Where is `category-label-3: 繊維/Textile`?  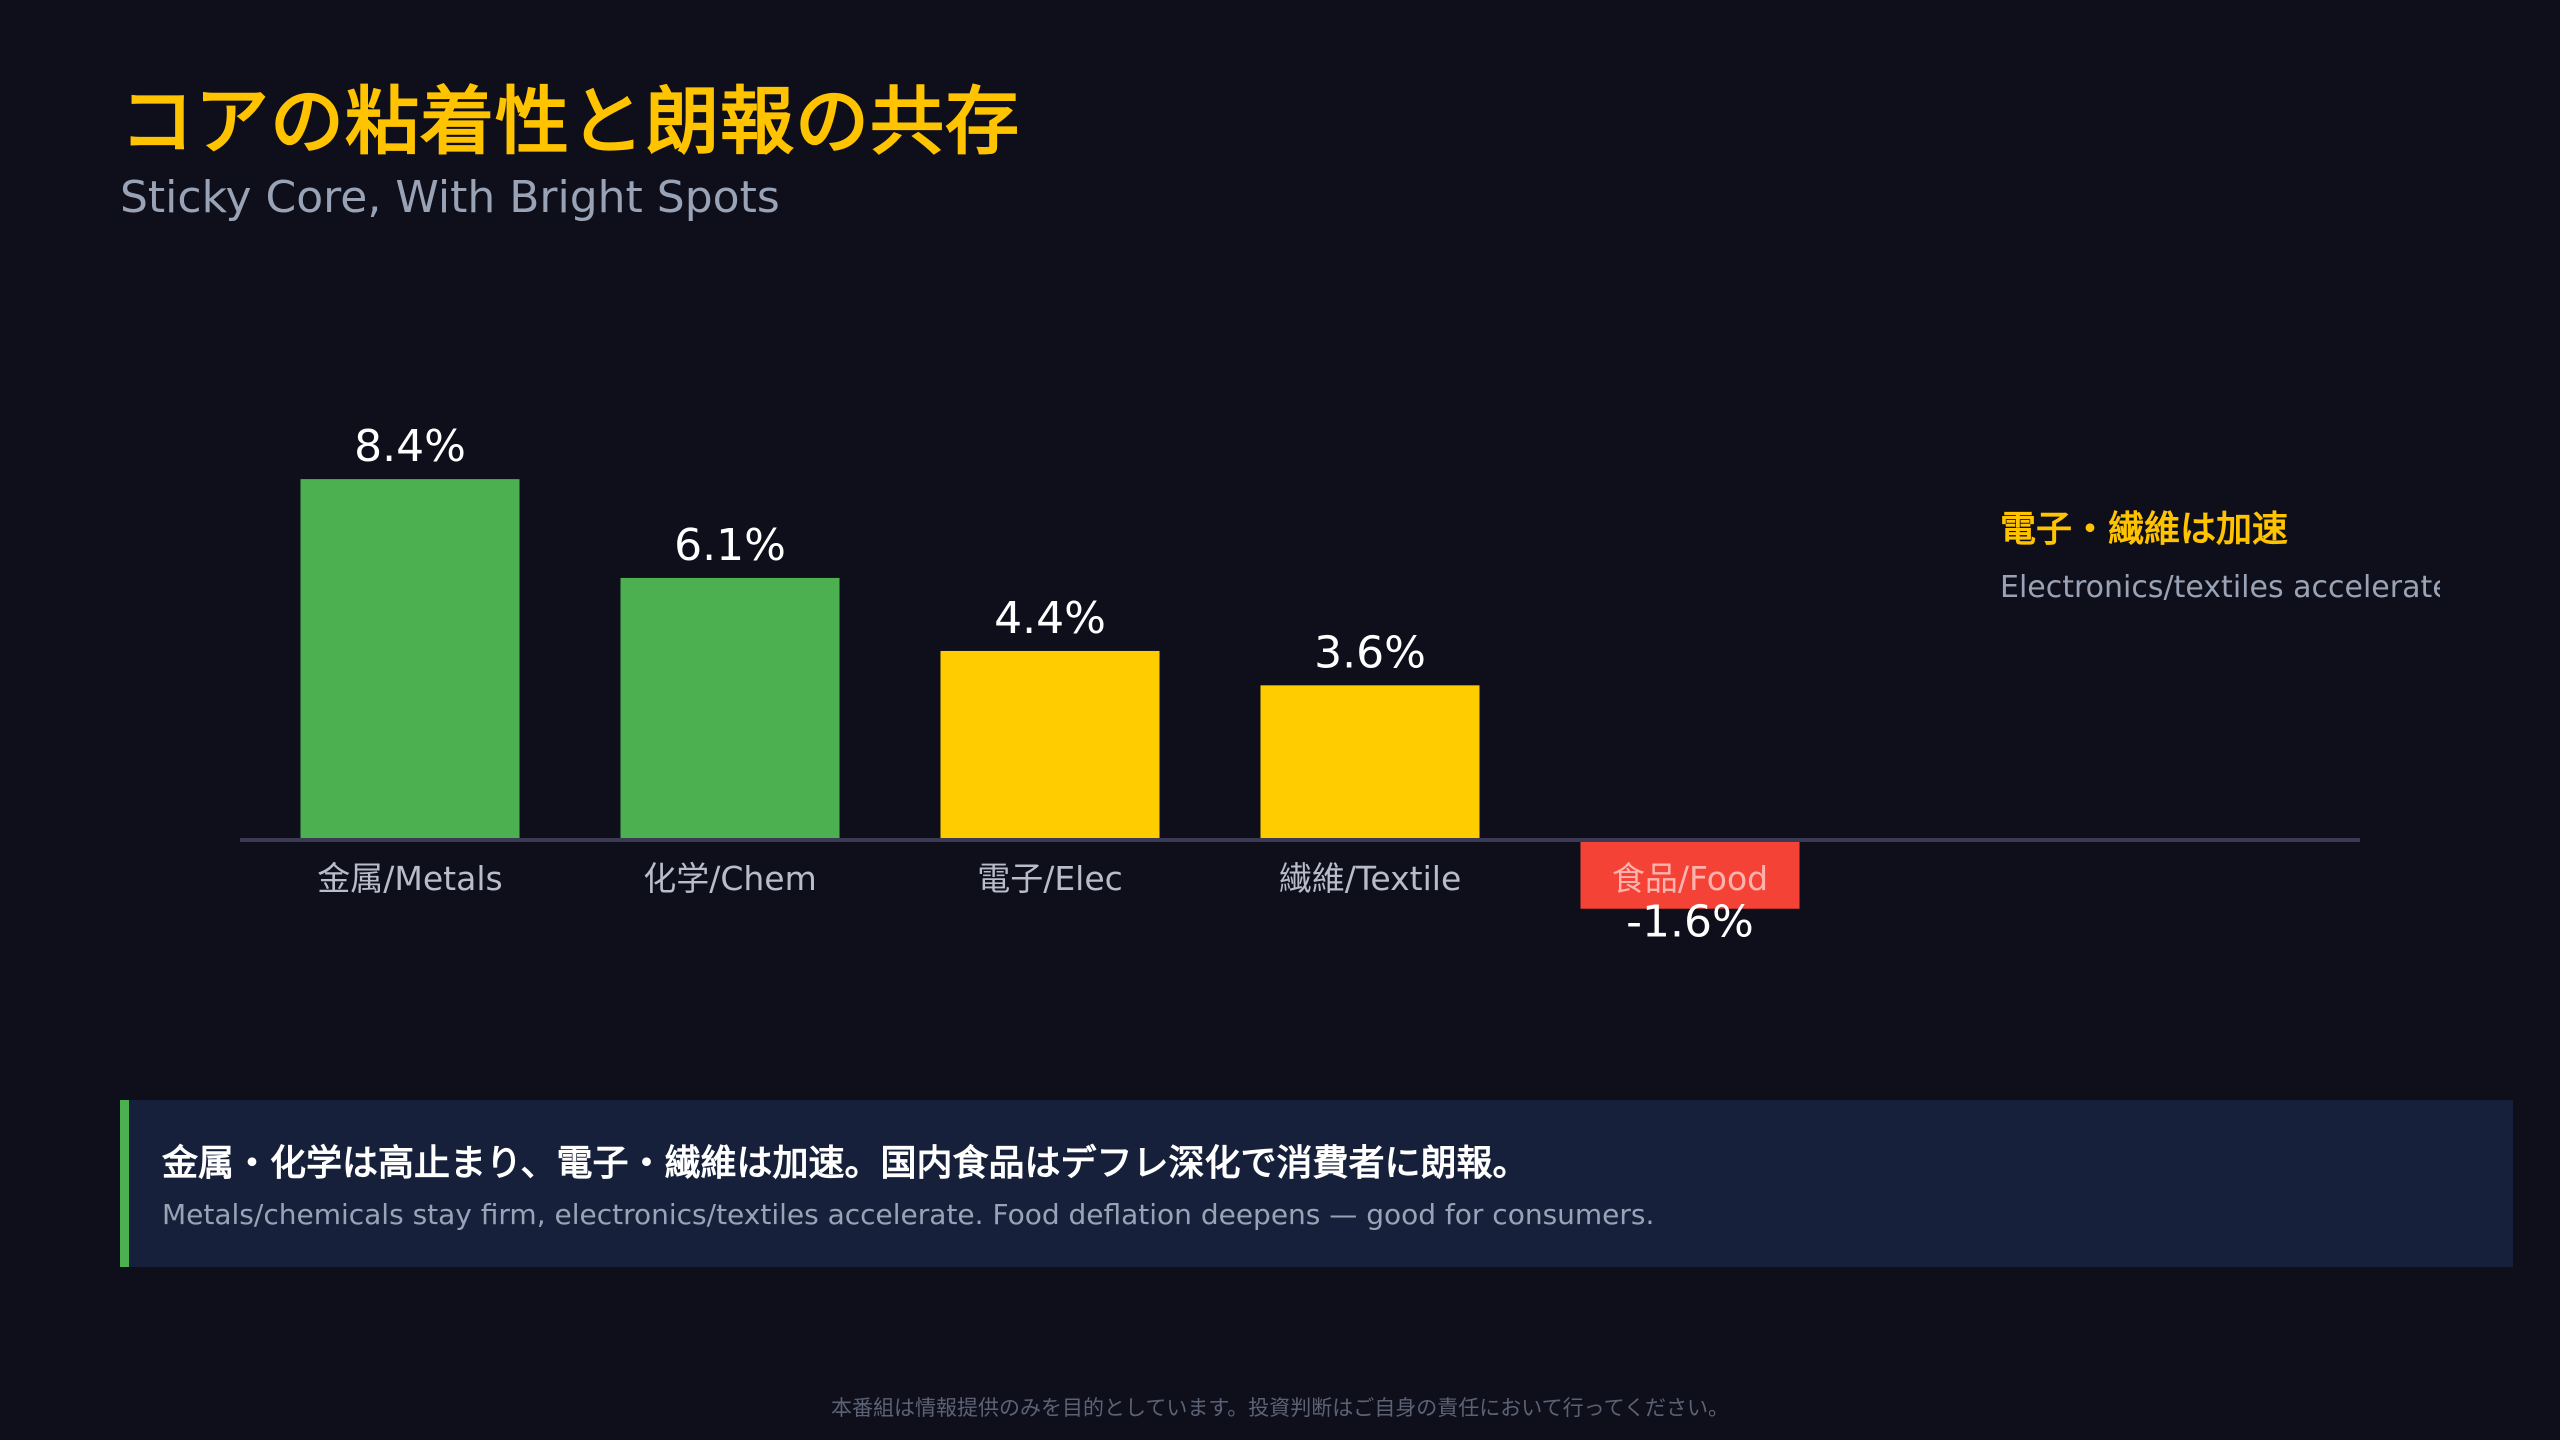 category-label-3: 繊維/Textile is located at coordinates (1370, 878).